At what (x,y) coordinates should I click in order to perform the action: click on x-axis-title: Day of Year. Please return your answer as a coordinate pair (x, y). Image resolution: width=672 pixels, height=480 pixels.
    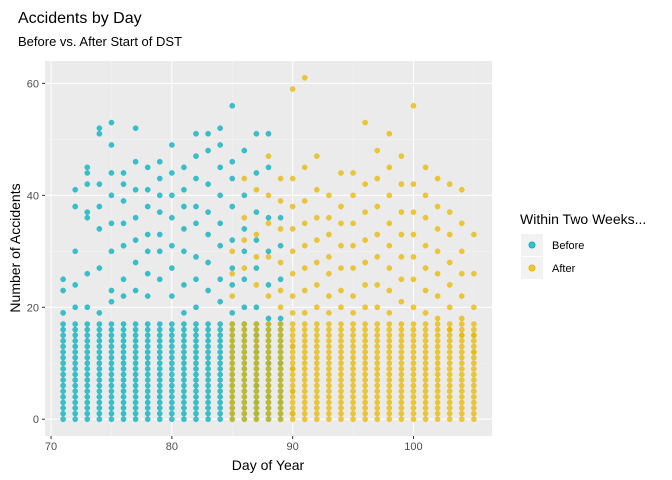
    Looking at the image, I should click on (268, 465).